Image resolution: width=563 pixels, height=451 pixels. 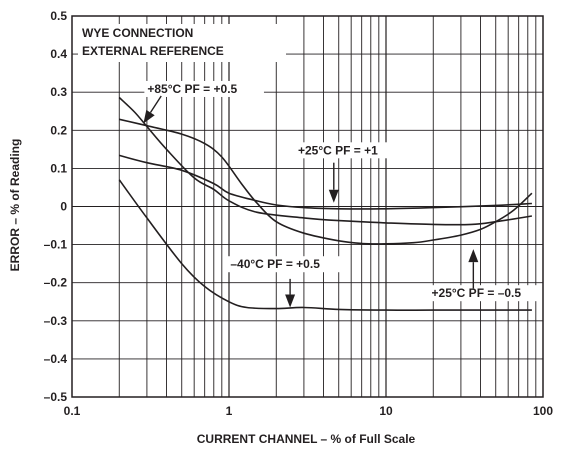 I want to click on x-tick-label: 100, so click(x=543, y=411).